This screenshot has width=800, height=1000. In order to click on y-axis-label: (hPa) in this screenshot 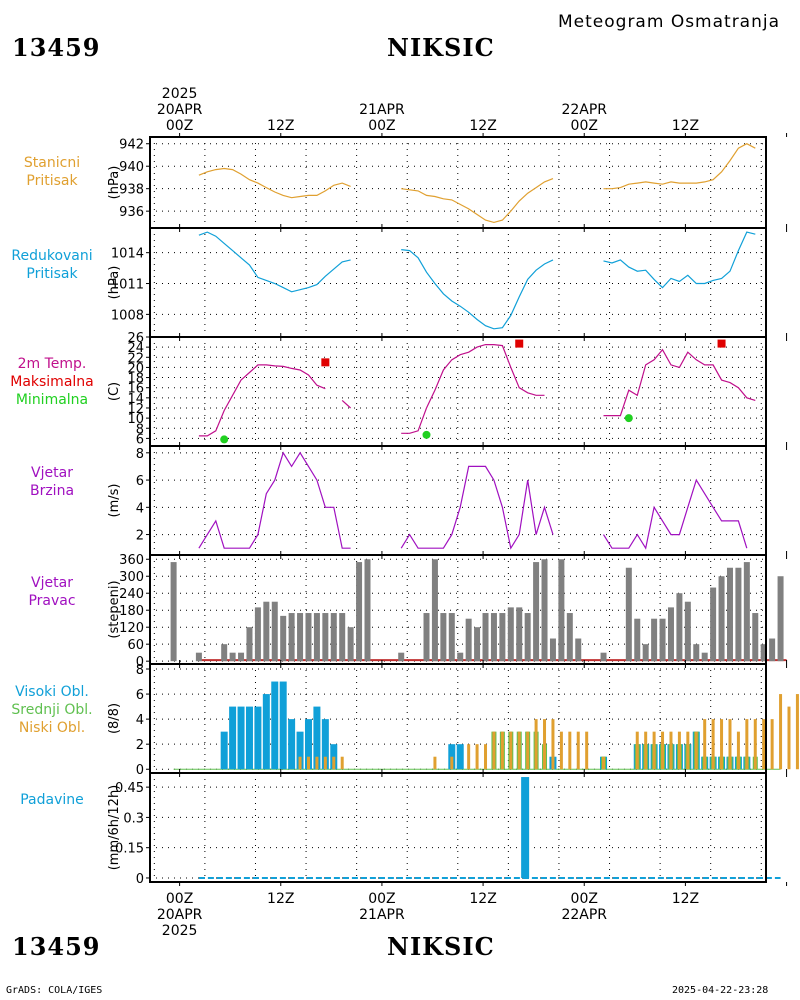, I will do `click(114, 183)`.